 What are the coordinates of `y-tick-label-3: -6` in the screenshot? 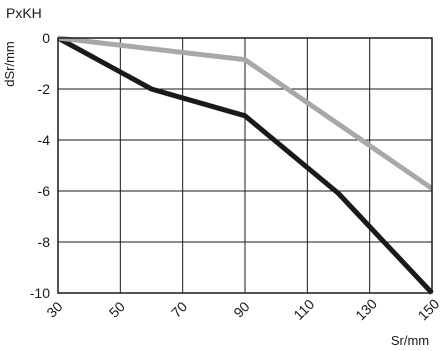 It's located at (44, 191).